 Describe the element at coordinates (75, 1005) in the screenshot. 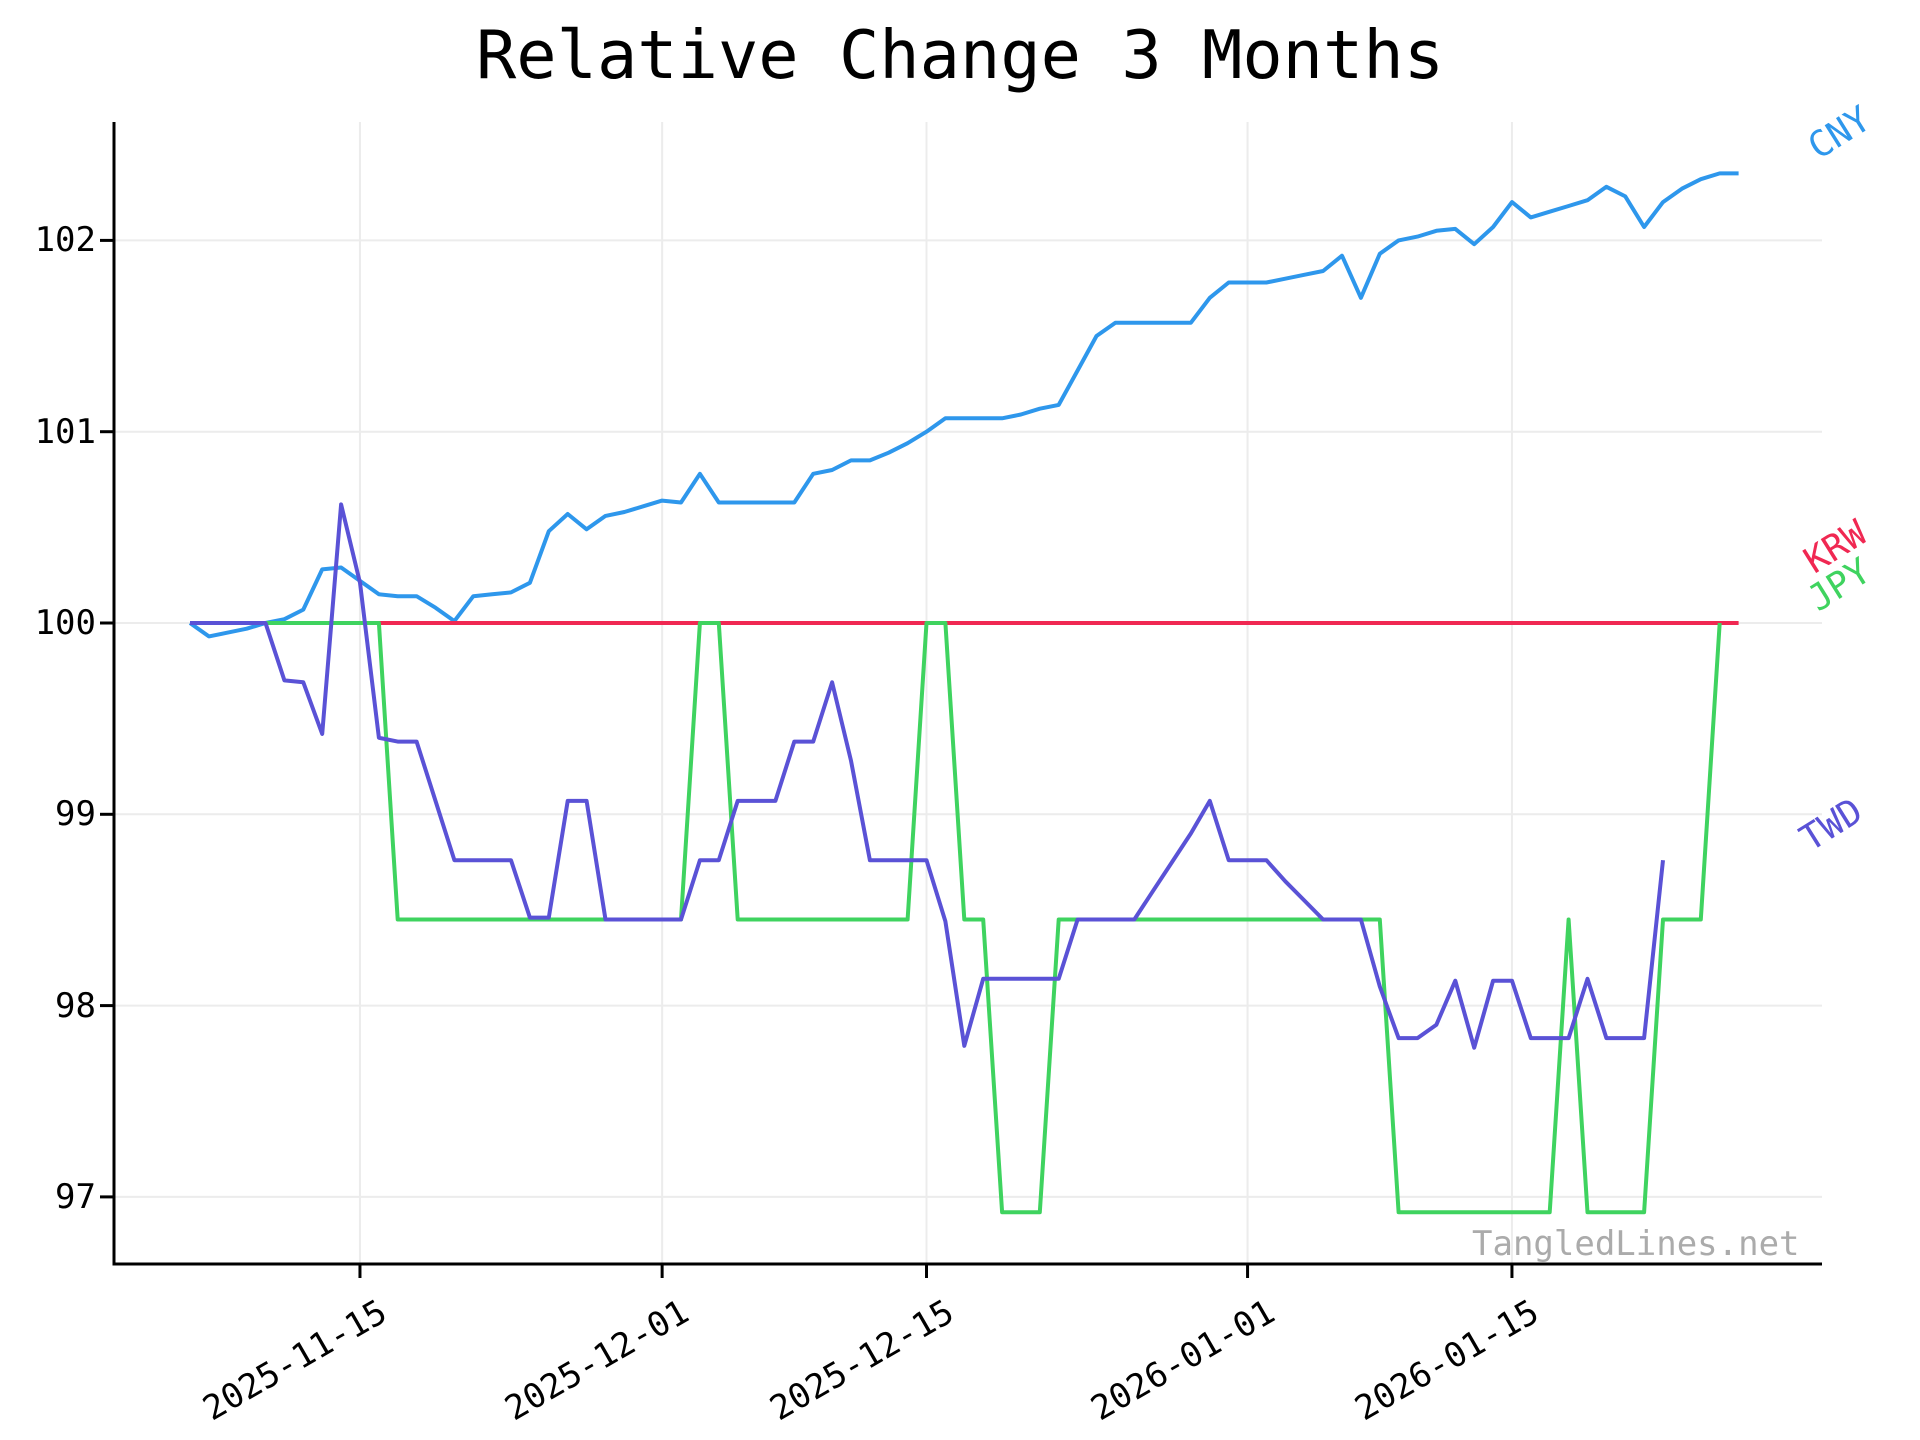

I see `y-tick-label-98: 98` at that location.